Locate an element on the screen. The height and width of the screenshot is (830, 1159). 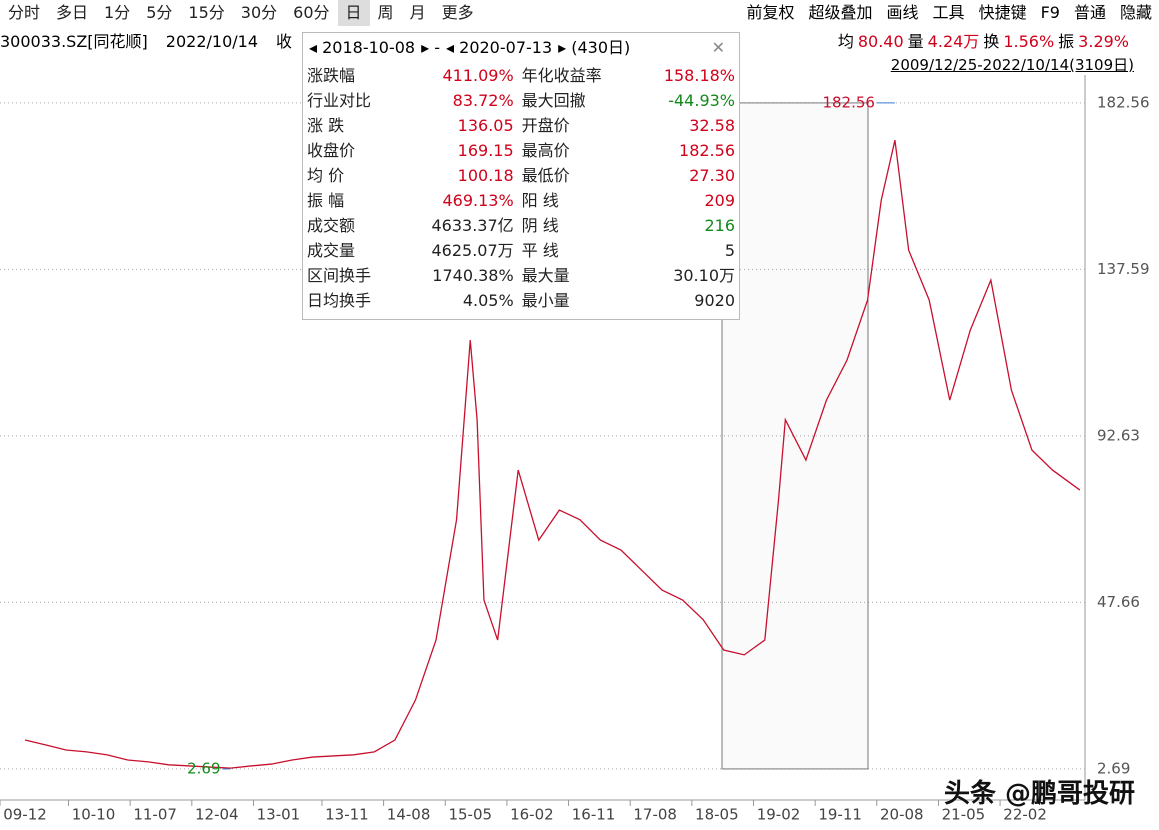
x-tick-label: 20-08 is located at coordinates (902, 815).